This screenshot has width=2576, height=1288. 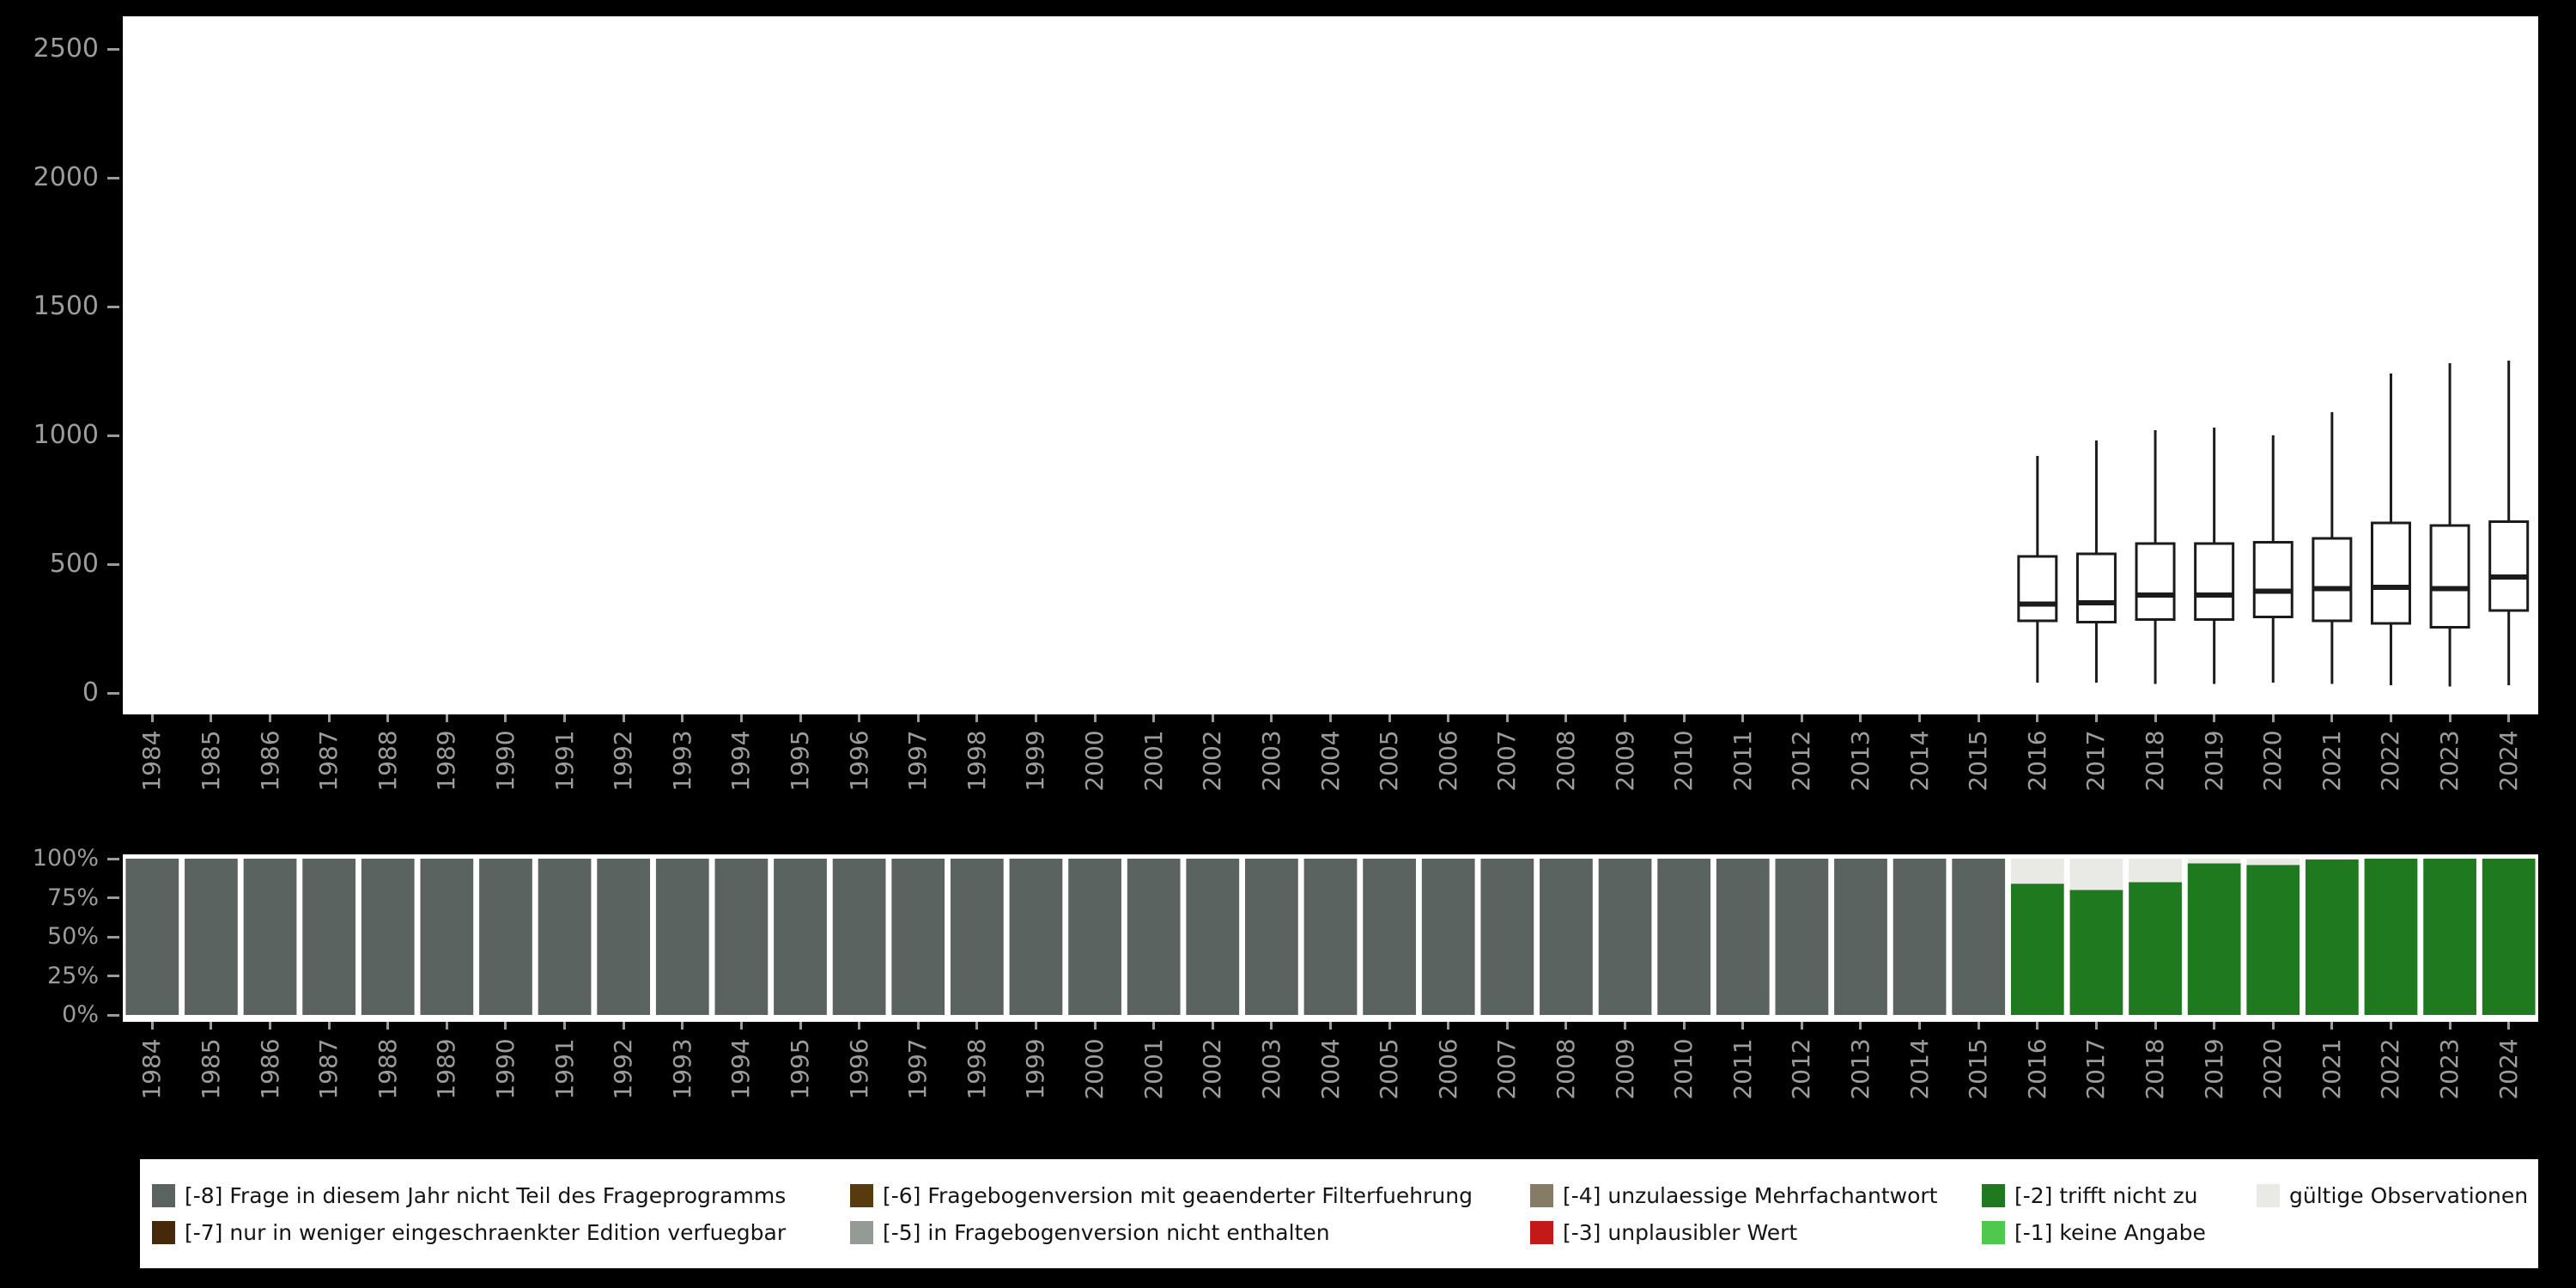 I want to click on year-label: 1989, so click(x=446, y=761).